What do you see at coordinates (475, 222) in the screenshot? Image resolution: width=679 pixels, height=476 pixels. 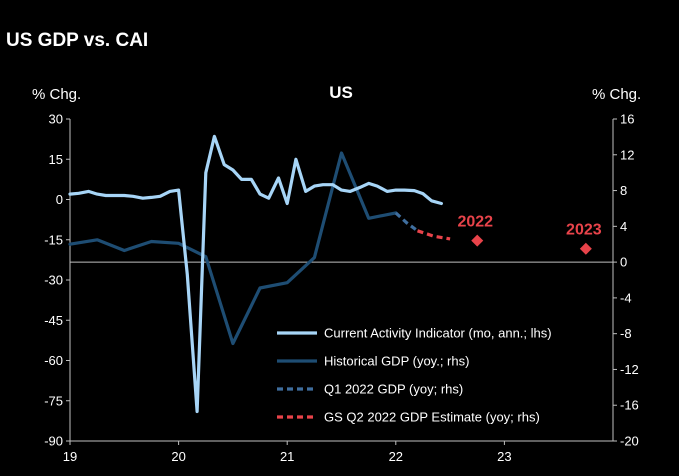 I see `forecast-label-2022: 2022` at bounding box center [475, 222].